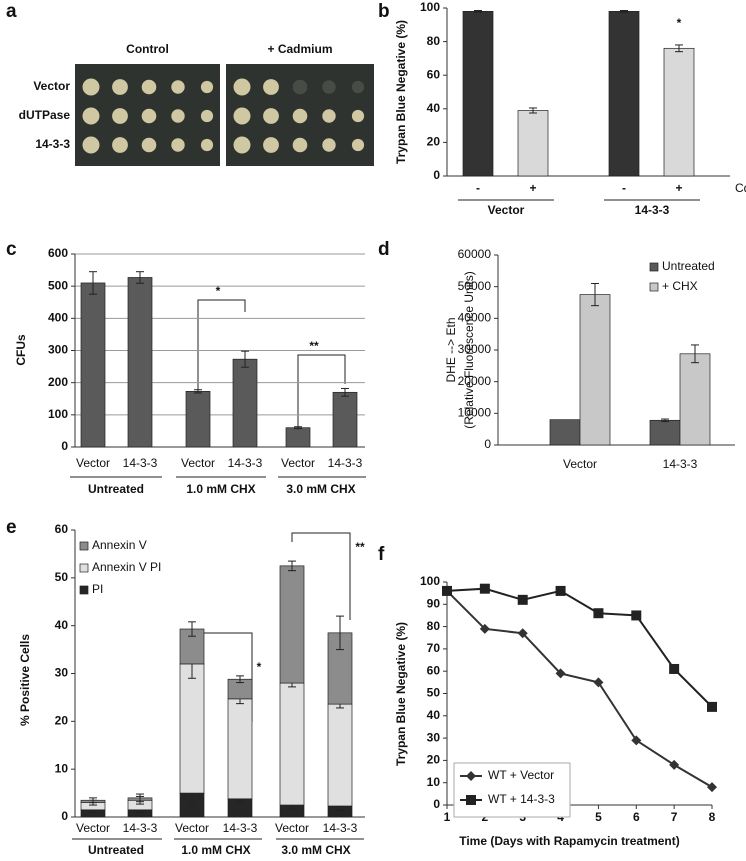  What do you see at coordinates (434, 737) in the screenshot?
I see `y-tick-label: 30` at bounding box center [434, 737].